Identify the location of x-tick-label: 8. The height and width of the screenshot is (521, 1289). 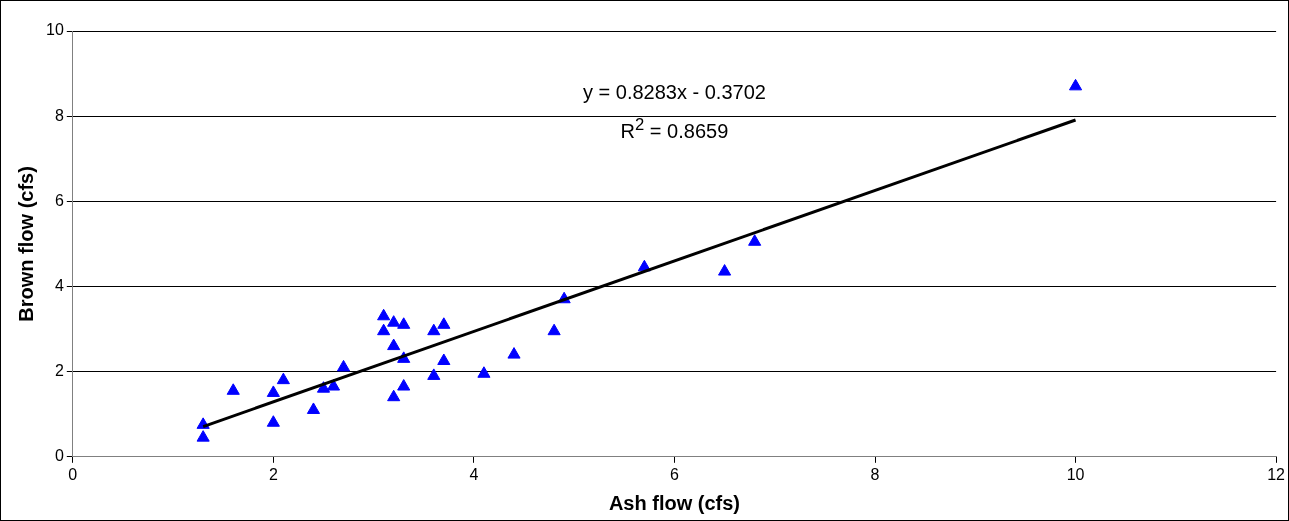
(875, 474).